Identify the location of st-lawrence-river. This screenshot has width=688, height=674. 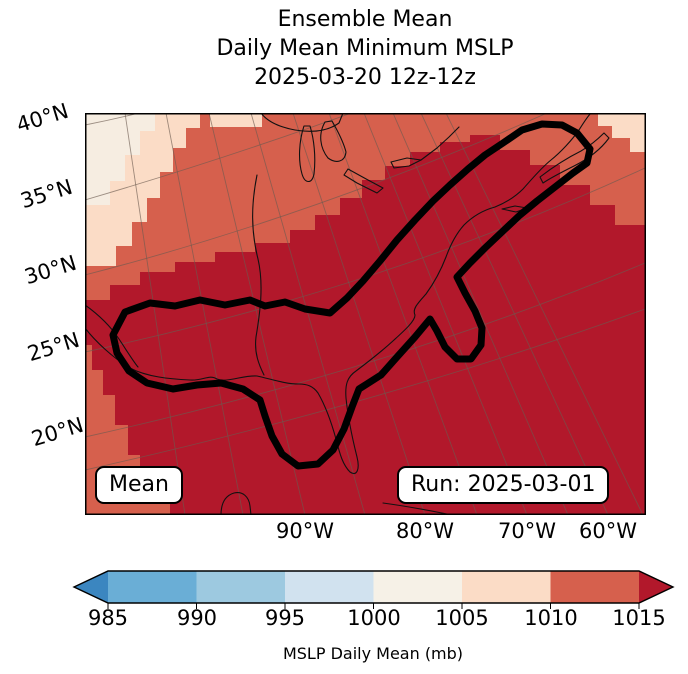
(440, 143).